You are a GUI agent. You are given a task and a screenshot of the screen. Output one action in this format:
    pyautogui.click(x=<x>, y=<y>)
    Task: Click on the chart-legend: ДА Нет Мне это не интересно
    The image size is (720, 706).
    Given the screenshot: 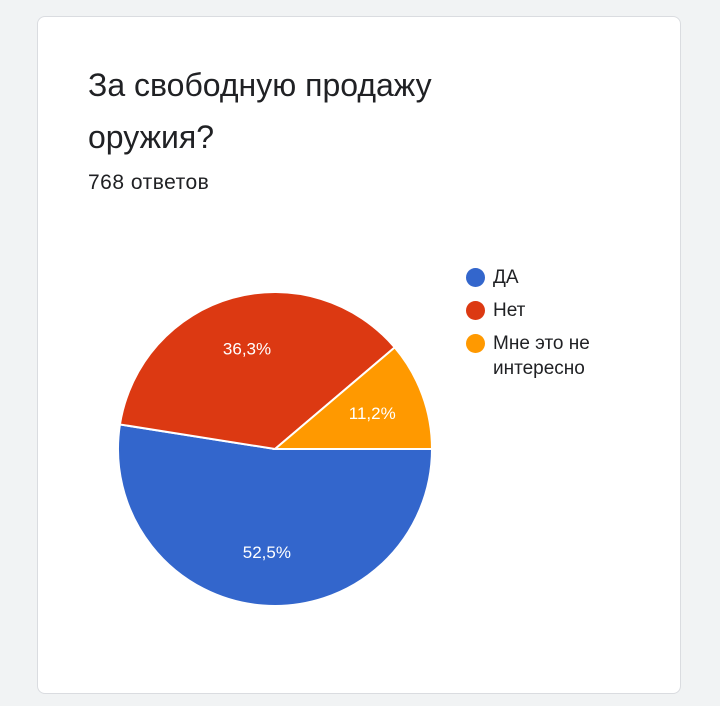 What is the action you would take?
    pyautogui.click(x=566, y=327)
    